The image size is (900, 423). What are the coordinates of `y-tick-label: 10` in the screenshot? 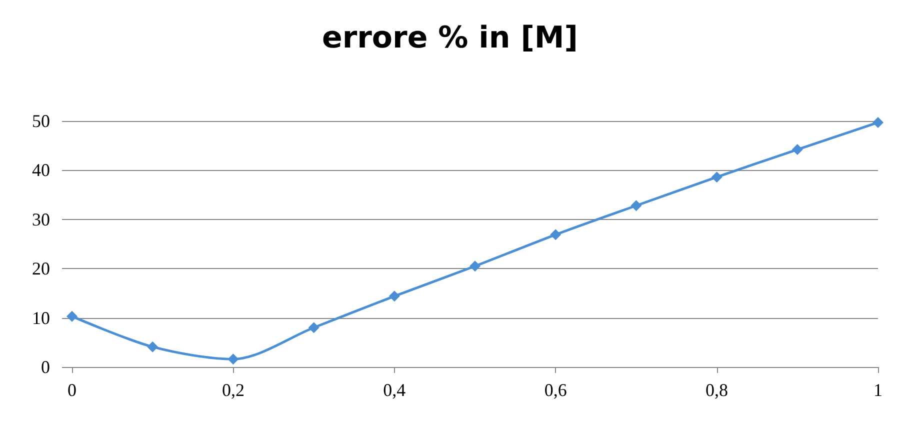 It's located at (41, 318).